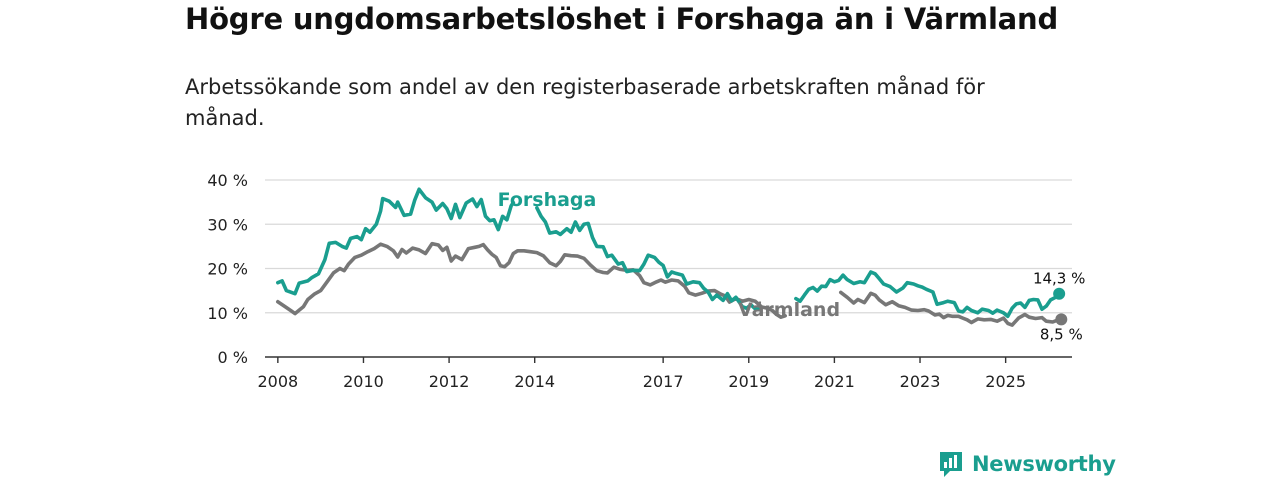 The width and height of the screenshot is (1280, 480). What do you see at coordinates (547, 200) in the screenshot?
I see `series-label-forshaga: Forshaga` at bounding box center [547, 200].